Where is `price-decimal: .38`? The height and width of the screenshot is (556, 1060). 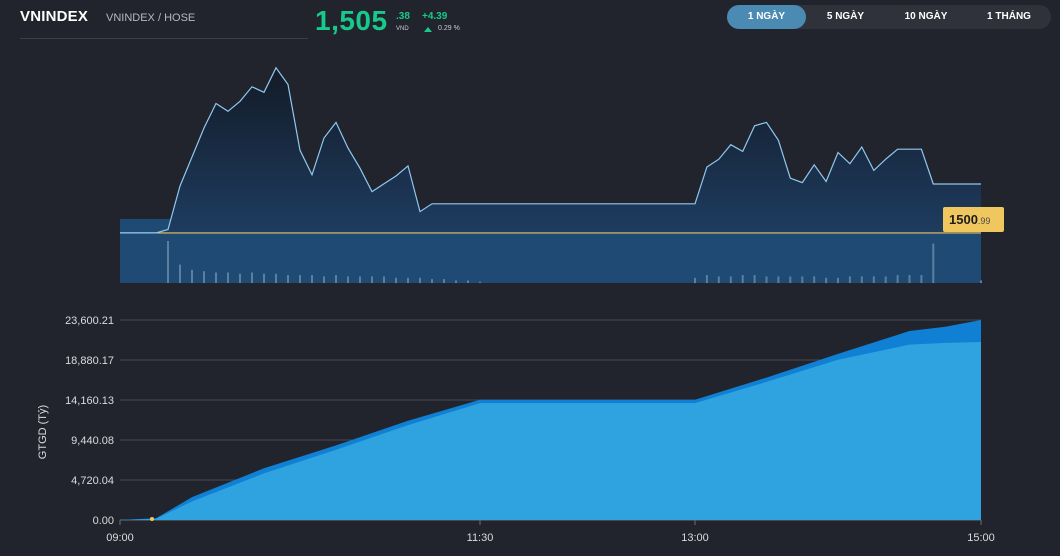 price-decimal: .38 is located at coordinates (403, 16).